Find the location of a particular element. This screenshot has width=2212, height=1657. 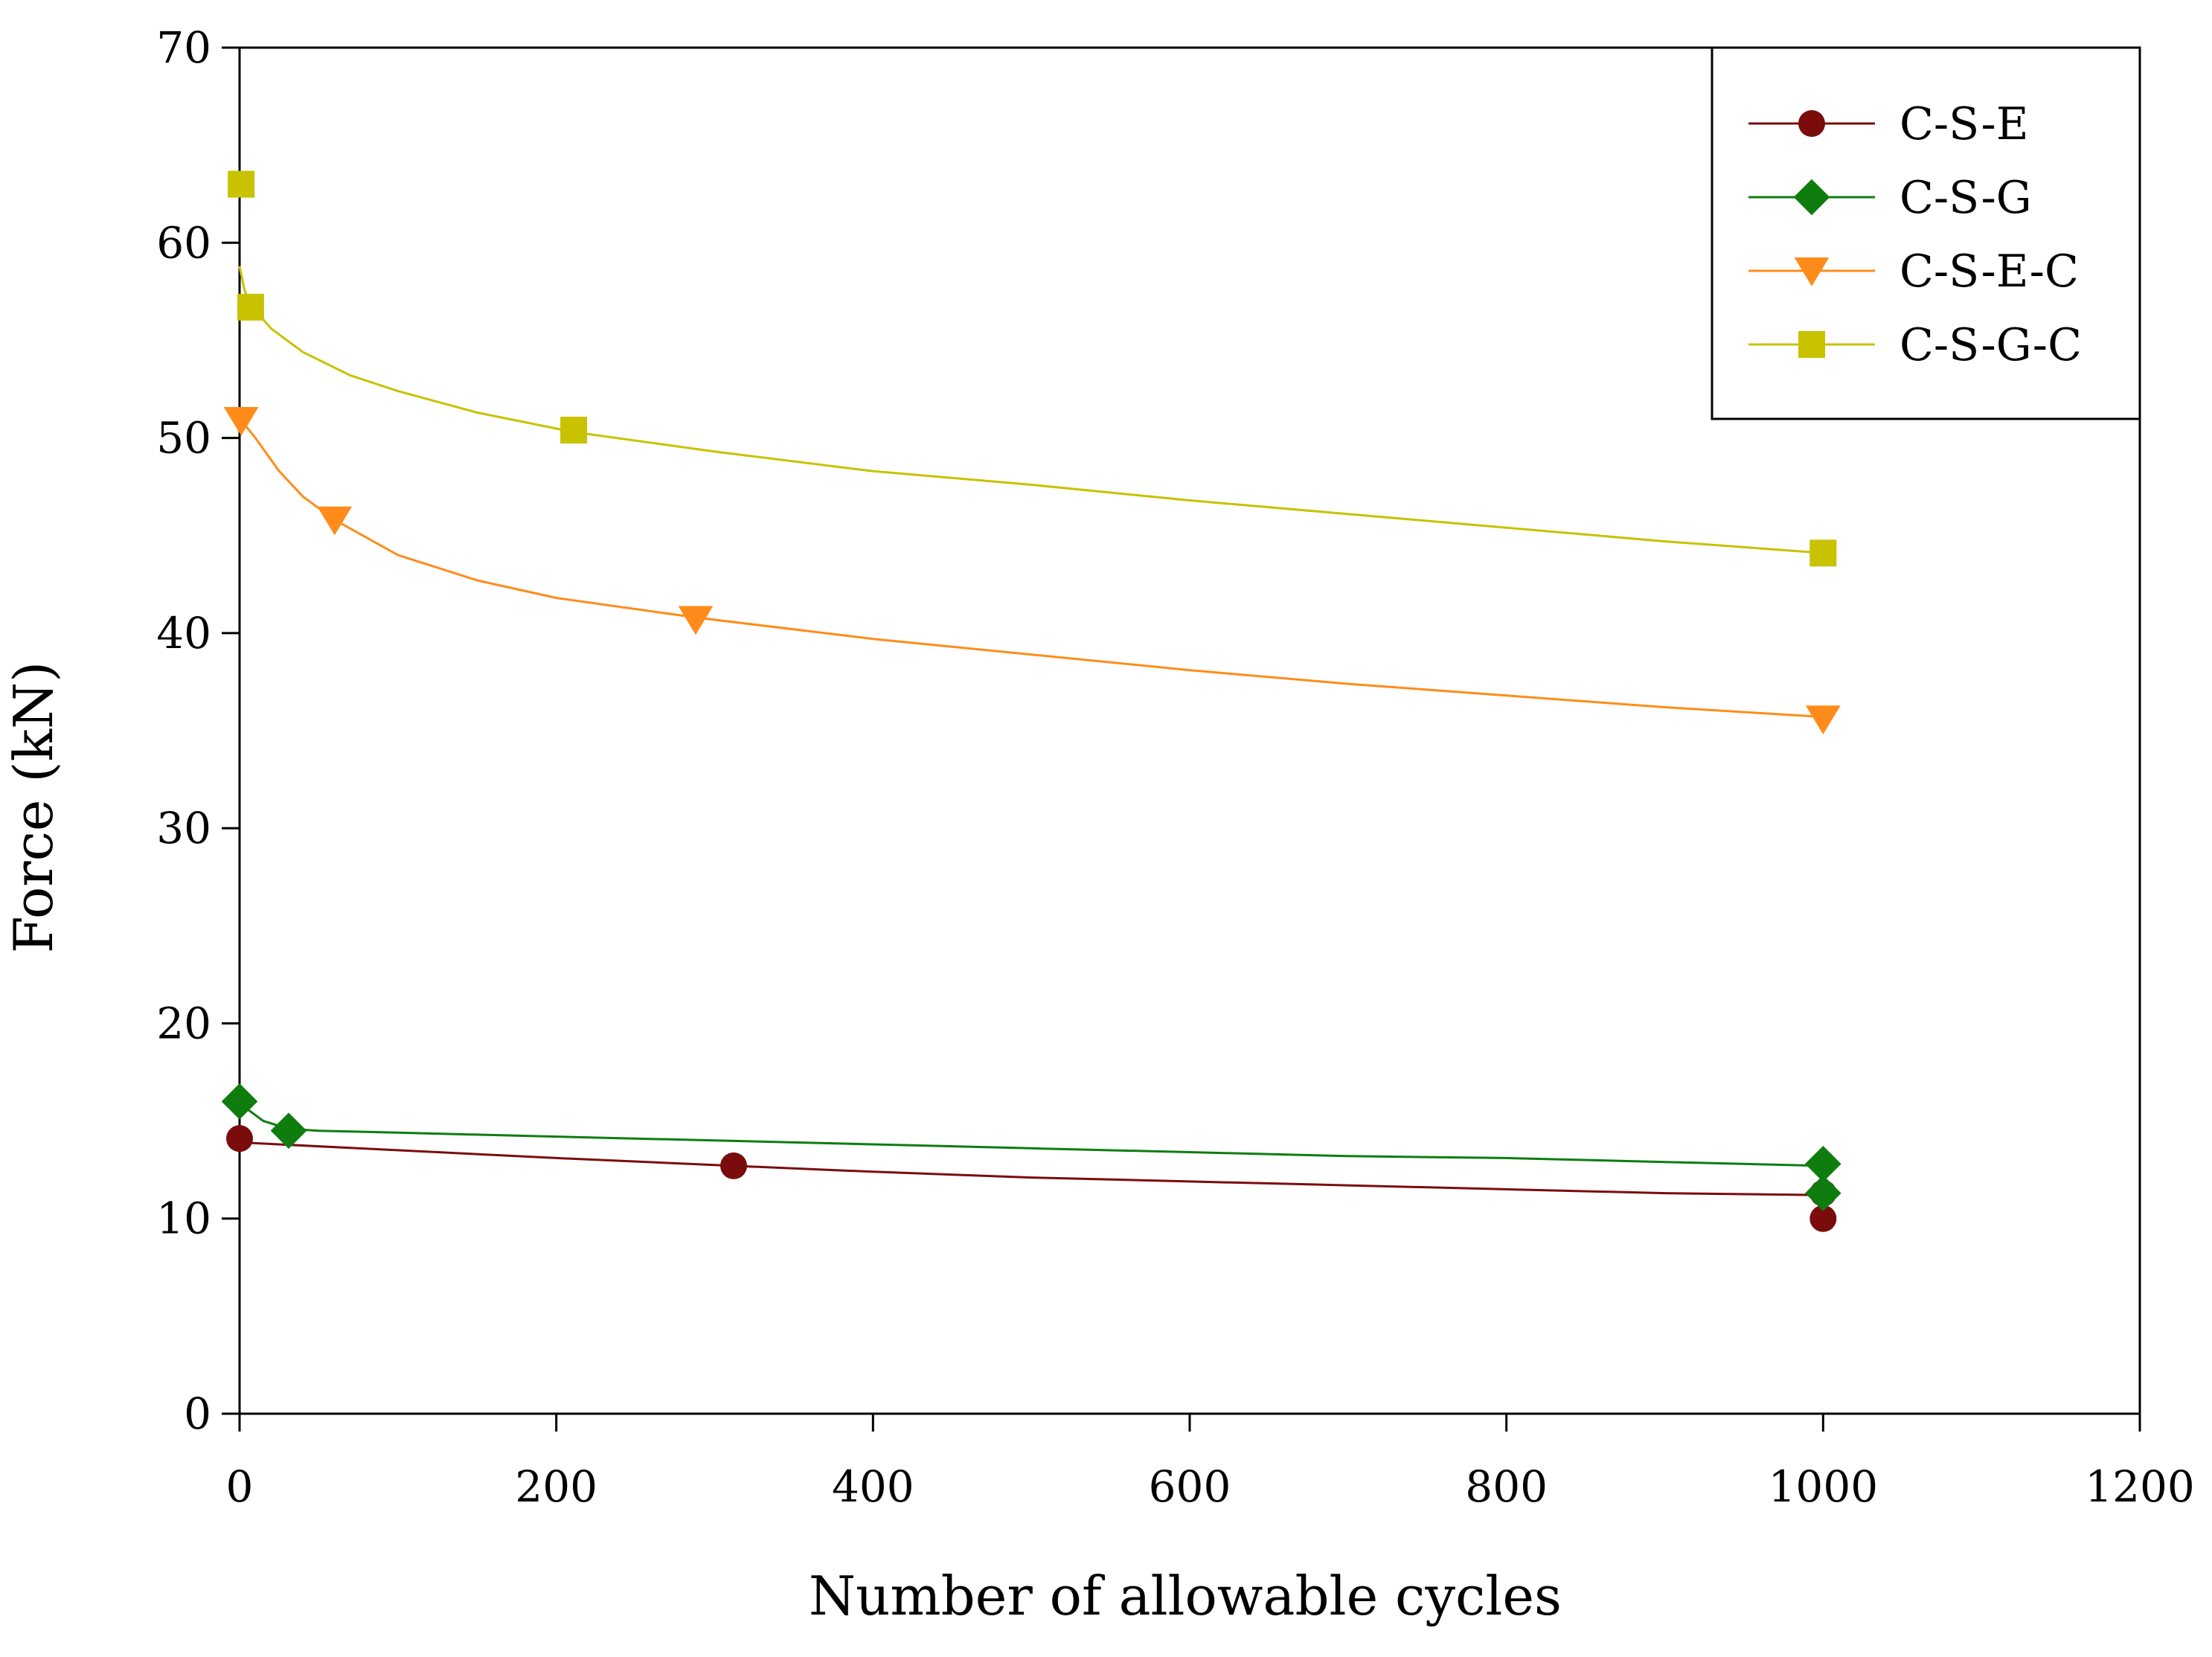

y-axis: 0 10 20 30 40 50 60 70 is located at coordinates (198, 730).